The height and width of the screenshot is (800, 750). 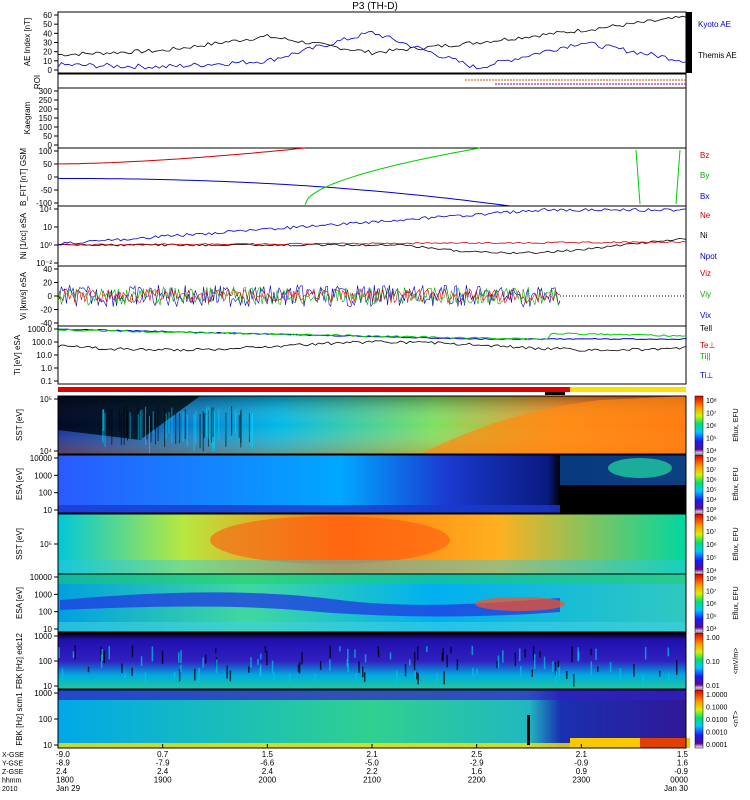 I want to click on ytick-label: 10⁲, so click(x=47, y=227).